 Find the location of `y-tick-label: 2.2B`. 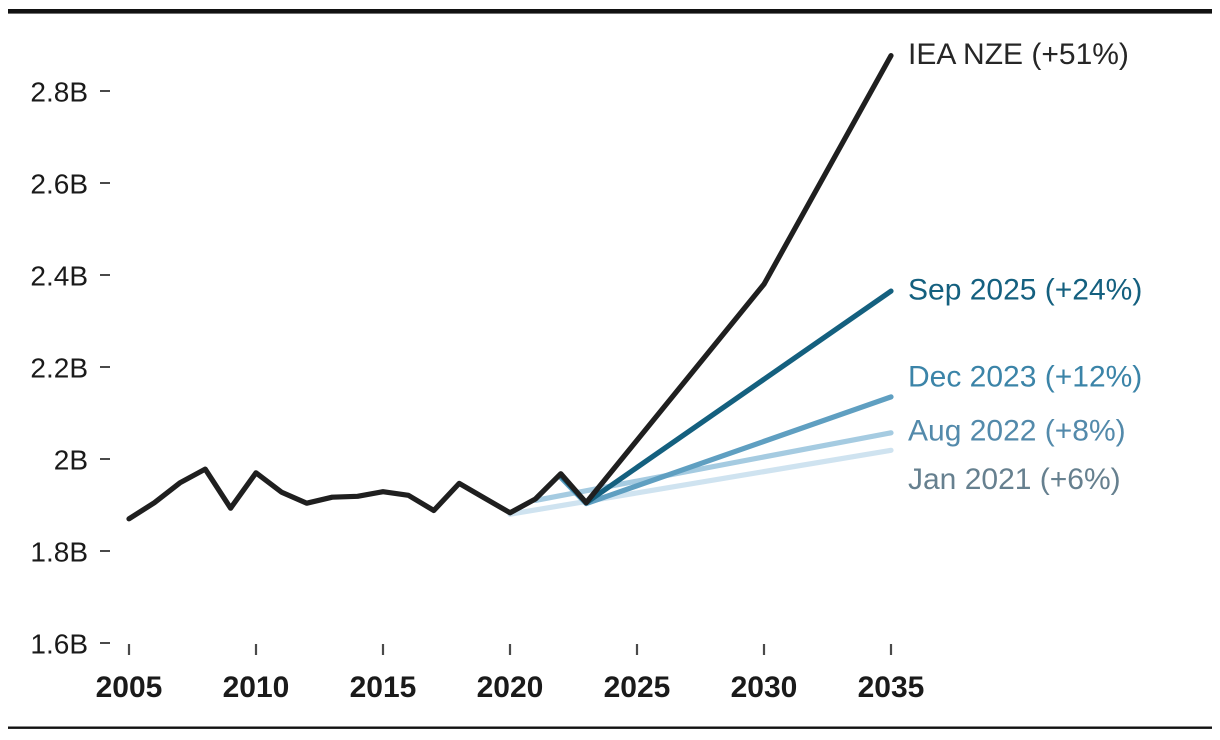

y-tick-label: 2.2B is located at coordinates (59, 368).